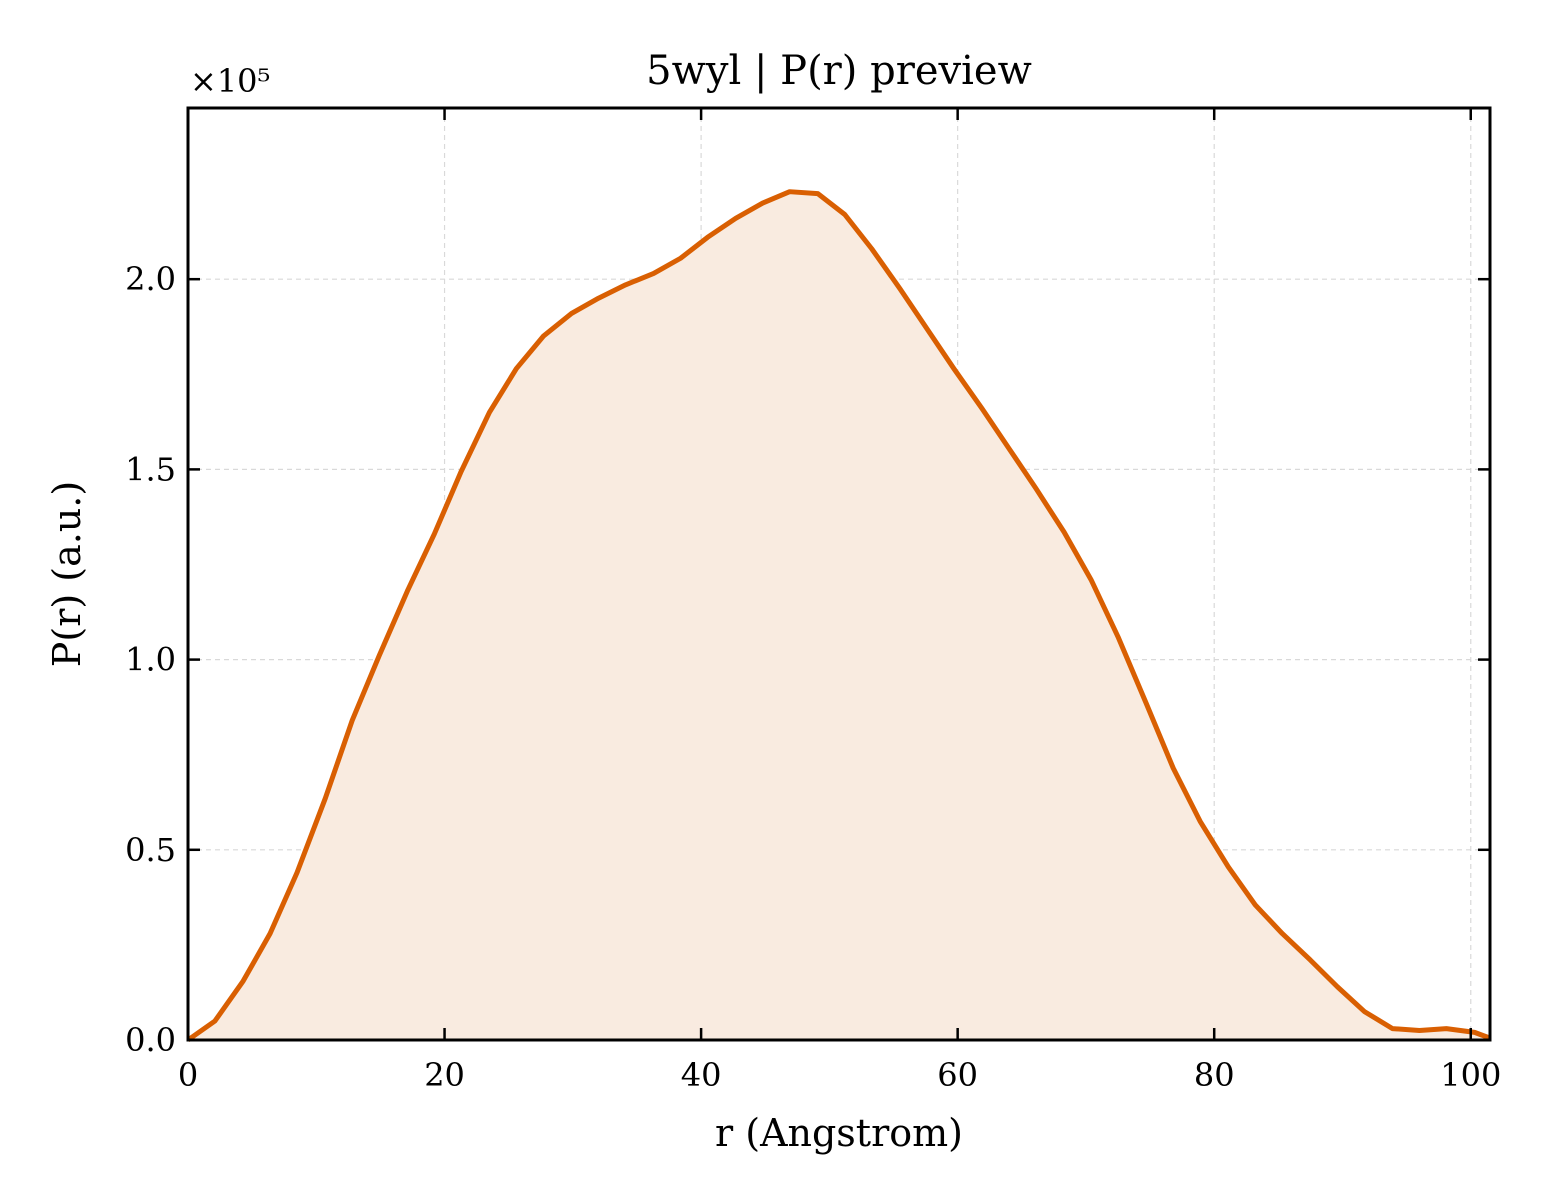  Describe the element at coordinates (230, 81) in the screenshot. I see `y-offset-text: ×10⁵` at that location.